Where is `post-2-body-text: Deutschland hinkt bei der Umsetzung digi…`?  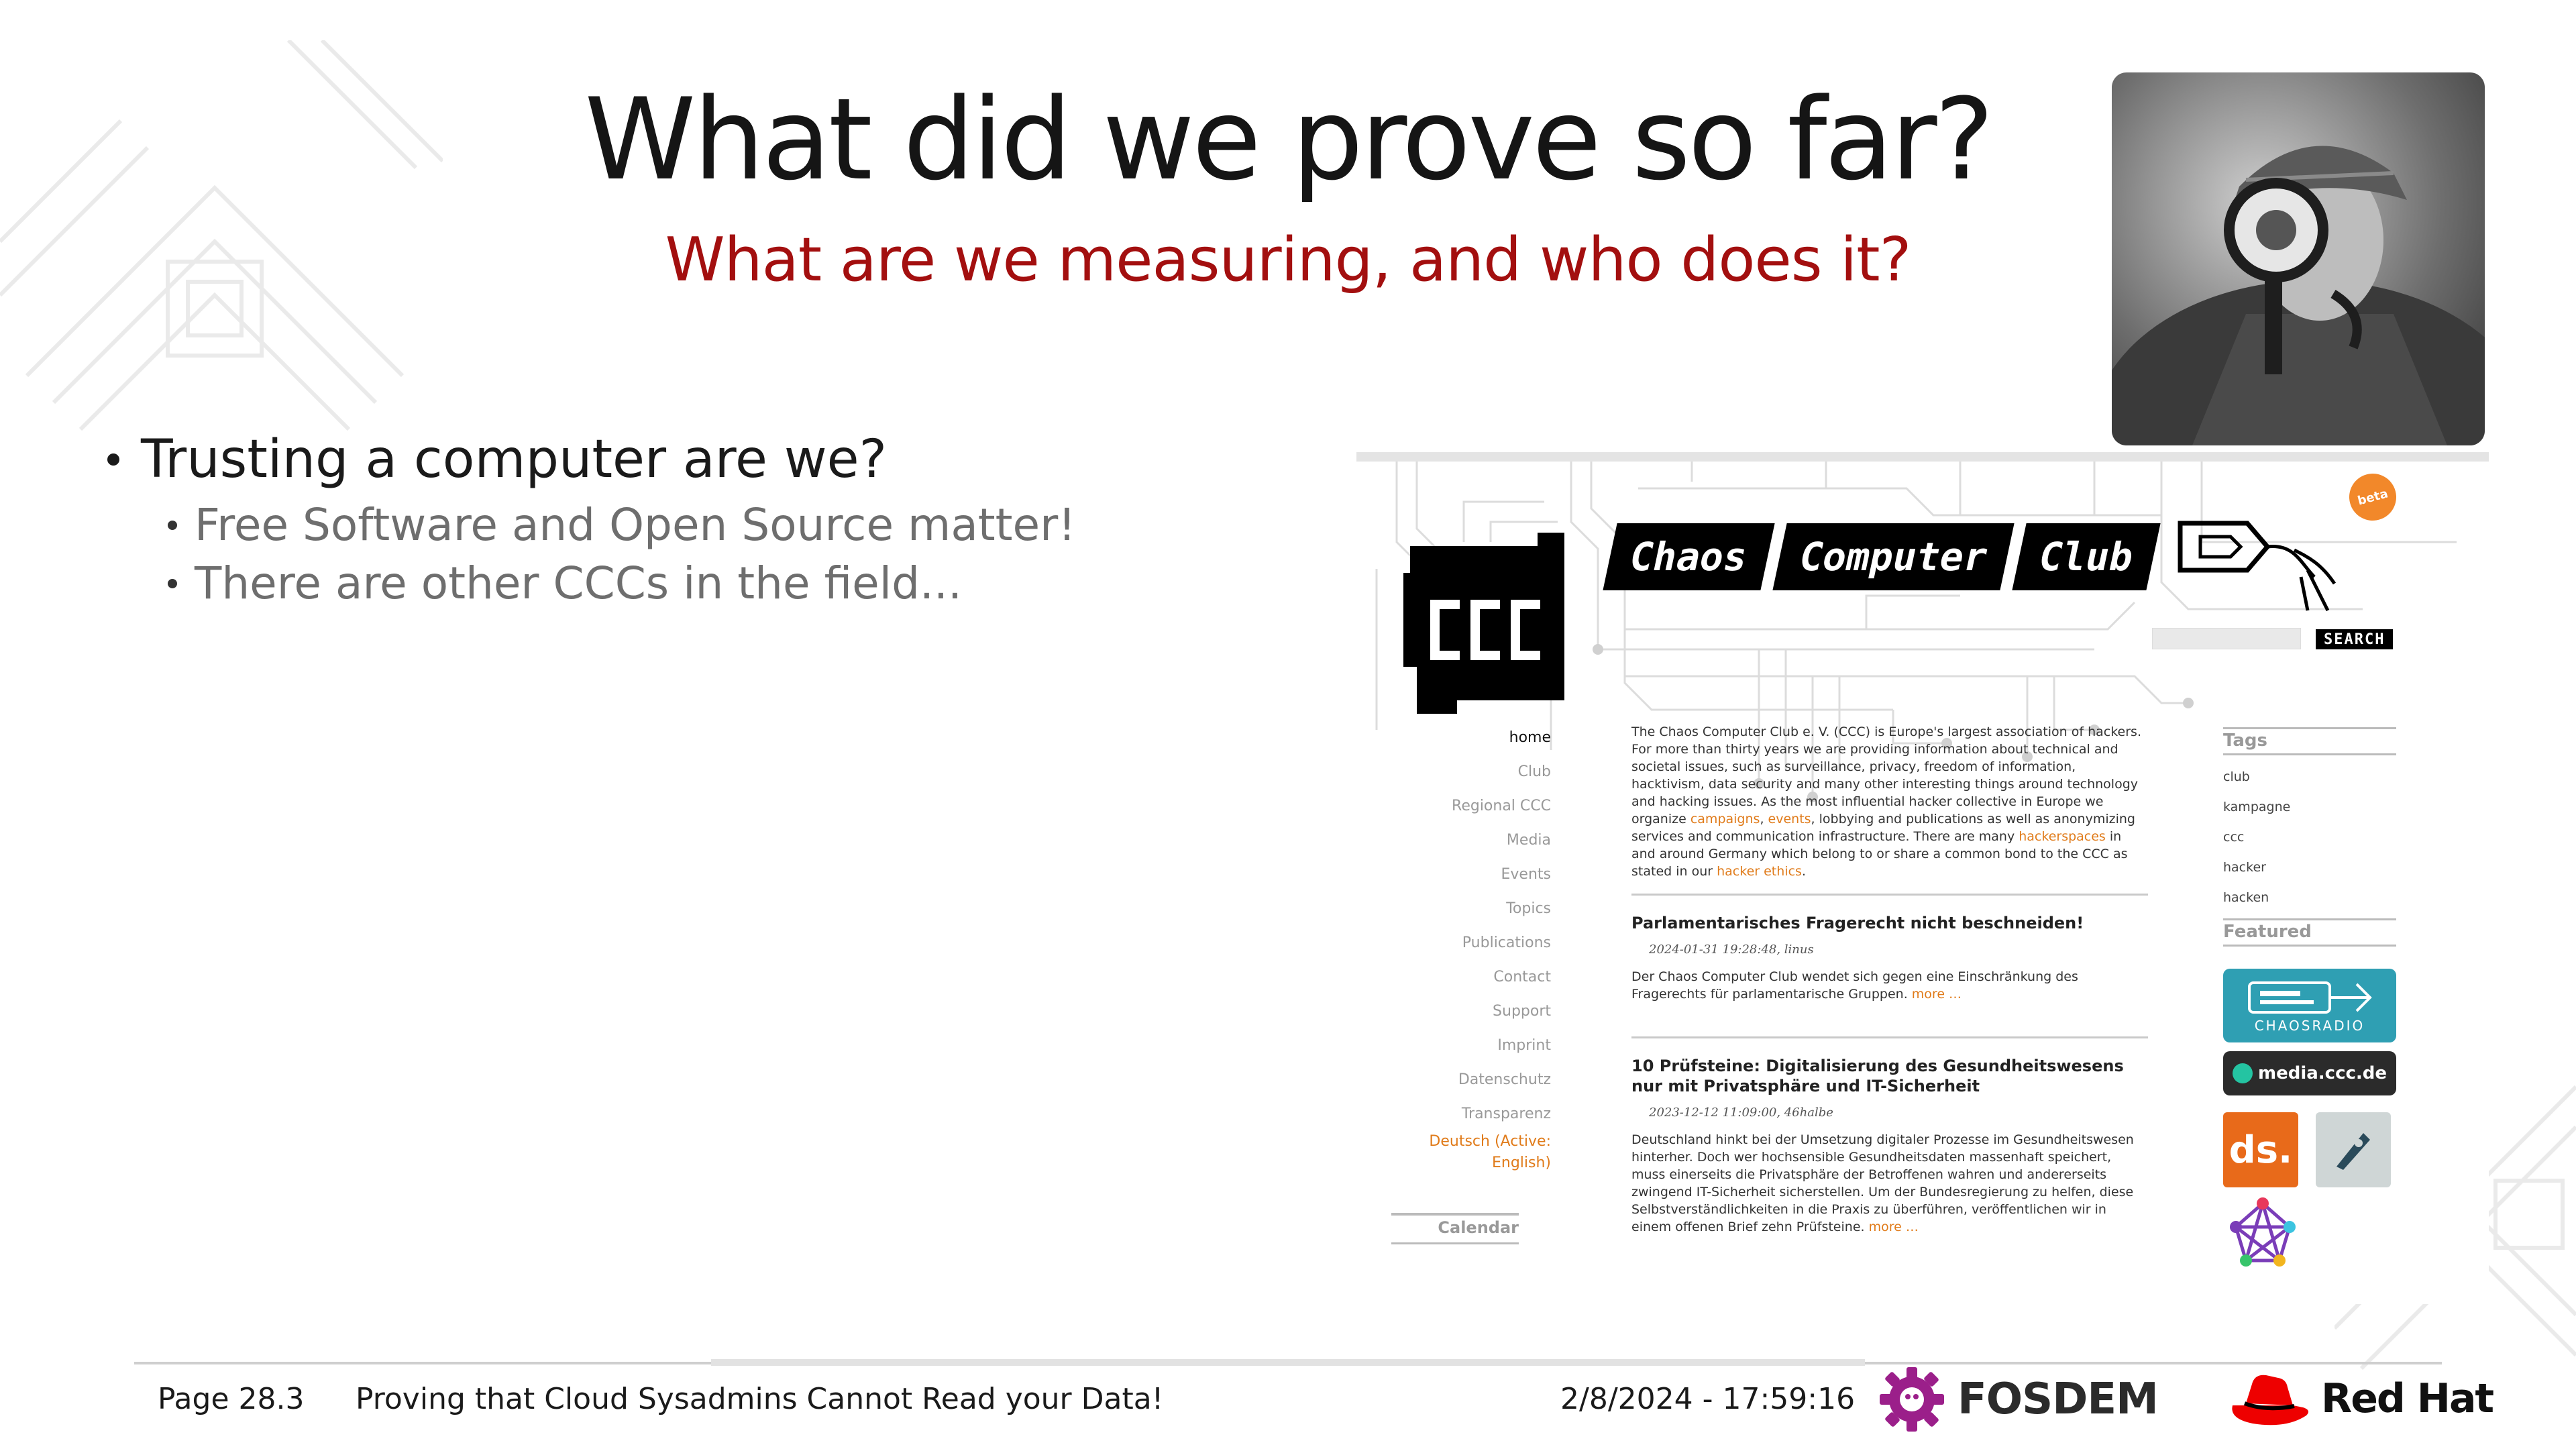
post-2-body-text: Deutschland hinkt bei der Umsetzung digi… is located at coordinates (1882, 1183).